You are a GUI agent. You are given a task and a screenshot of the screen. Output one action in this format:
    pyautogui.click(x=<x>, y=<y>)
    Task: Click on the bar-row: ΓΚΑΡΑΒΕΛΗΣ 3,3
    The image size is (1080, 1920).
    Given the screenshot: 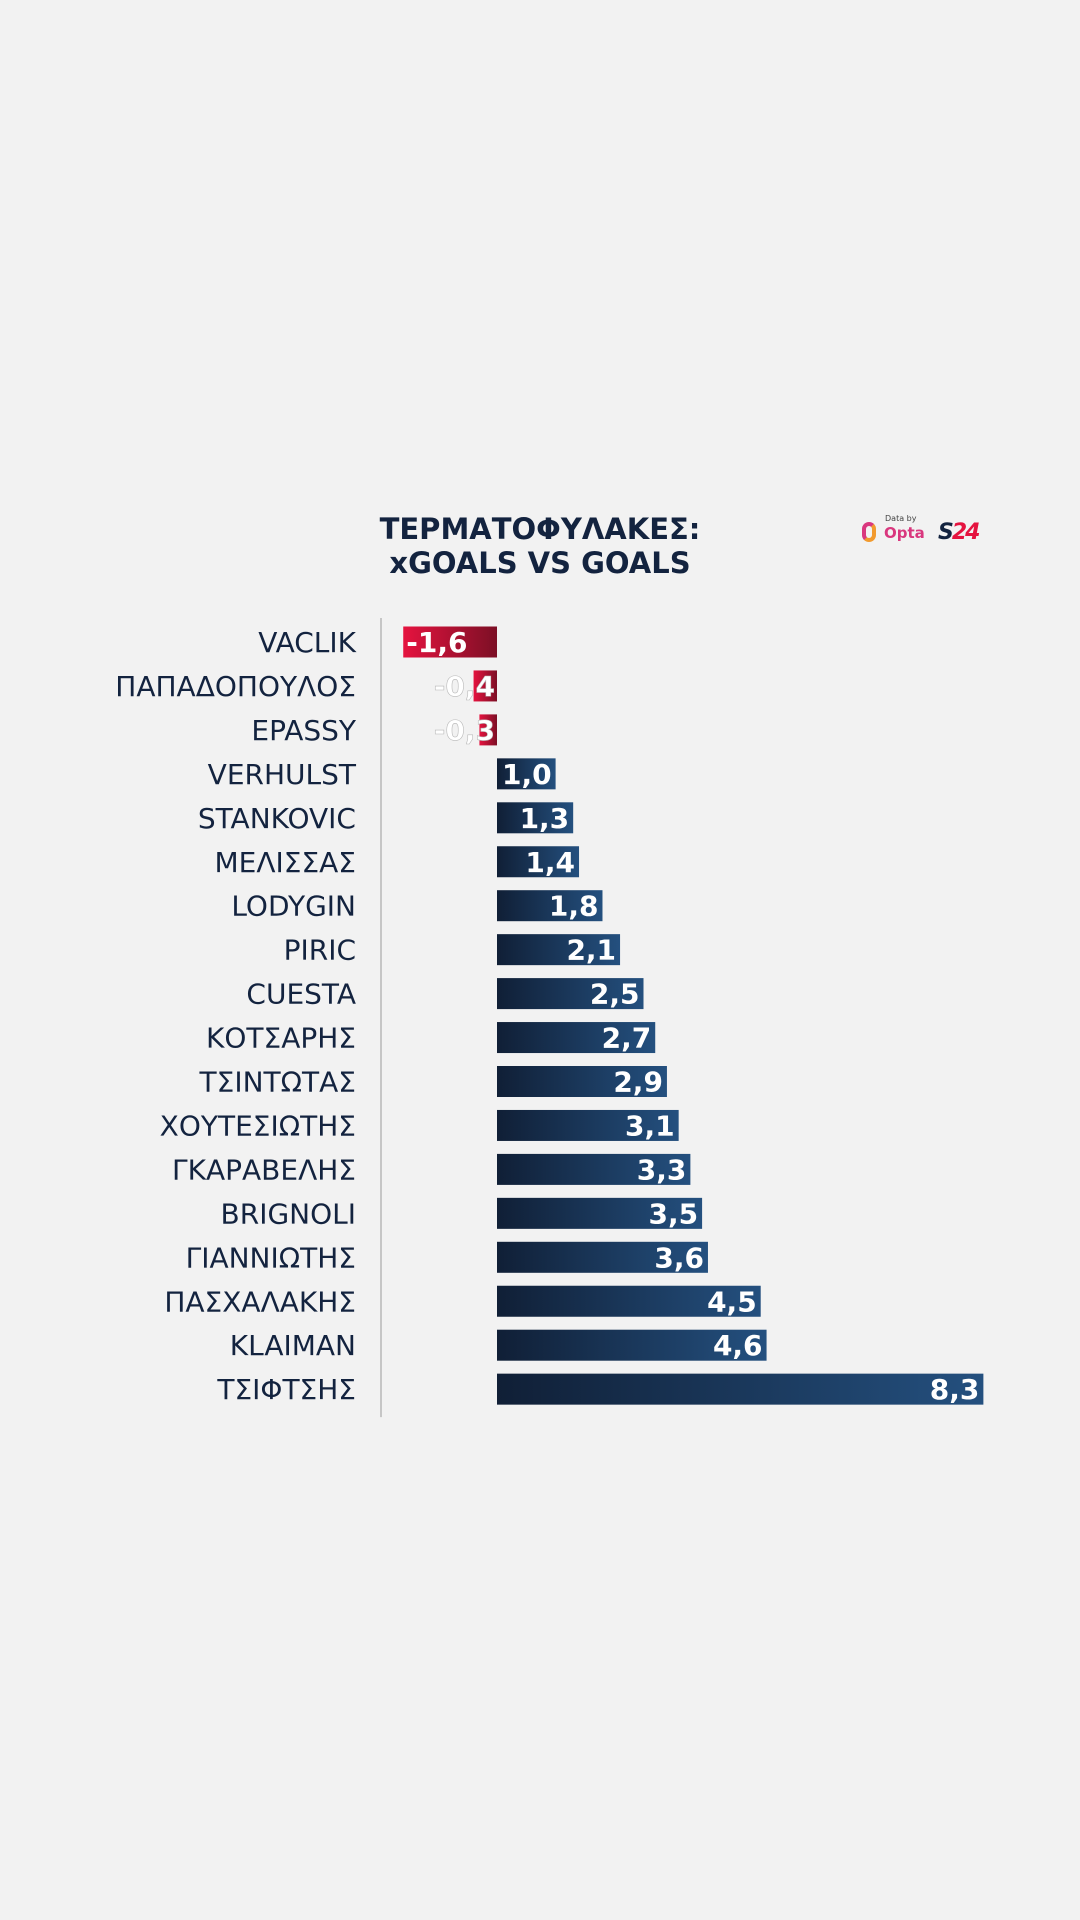 What is the action you would take?
    pyautogui.click(x=431, y=1169)
    